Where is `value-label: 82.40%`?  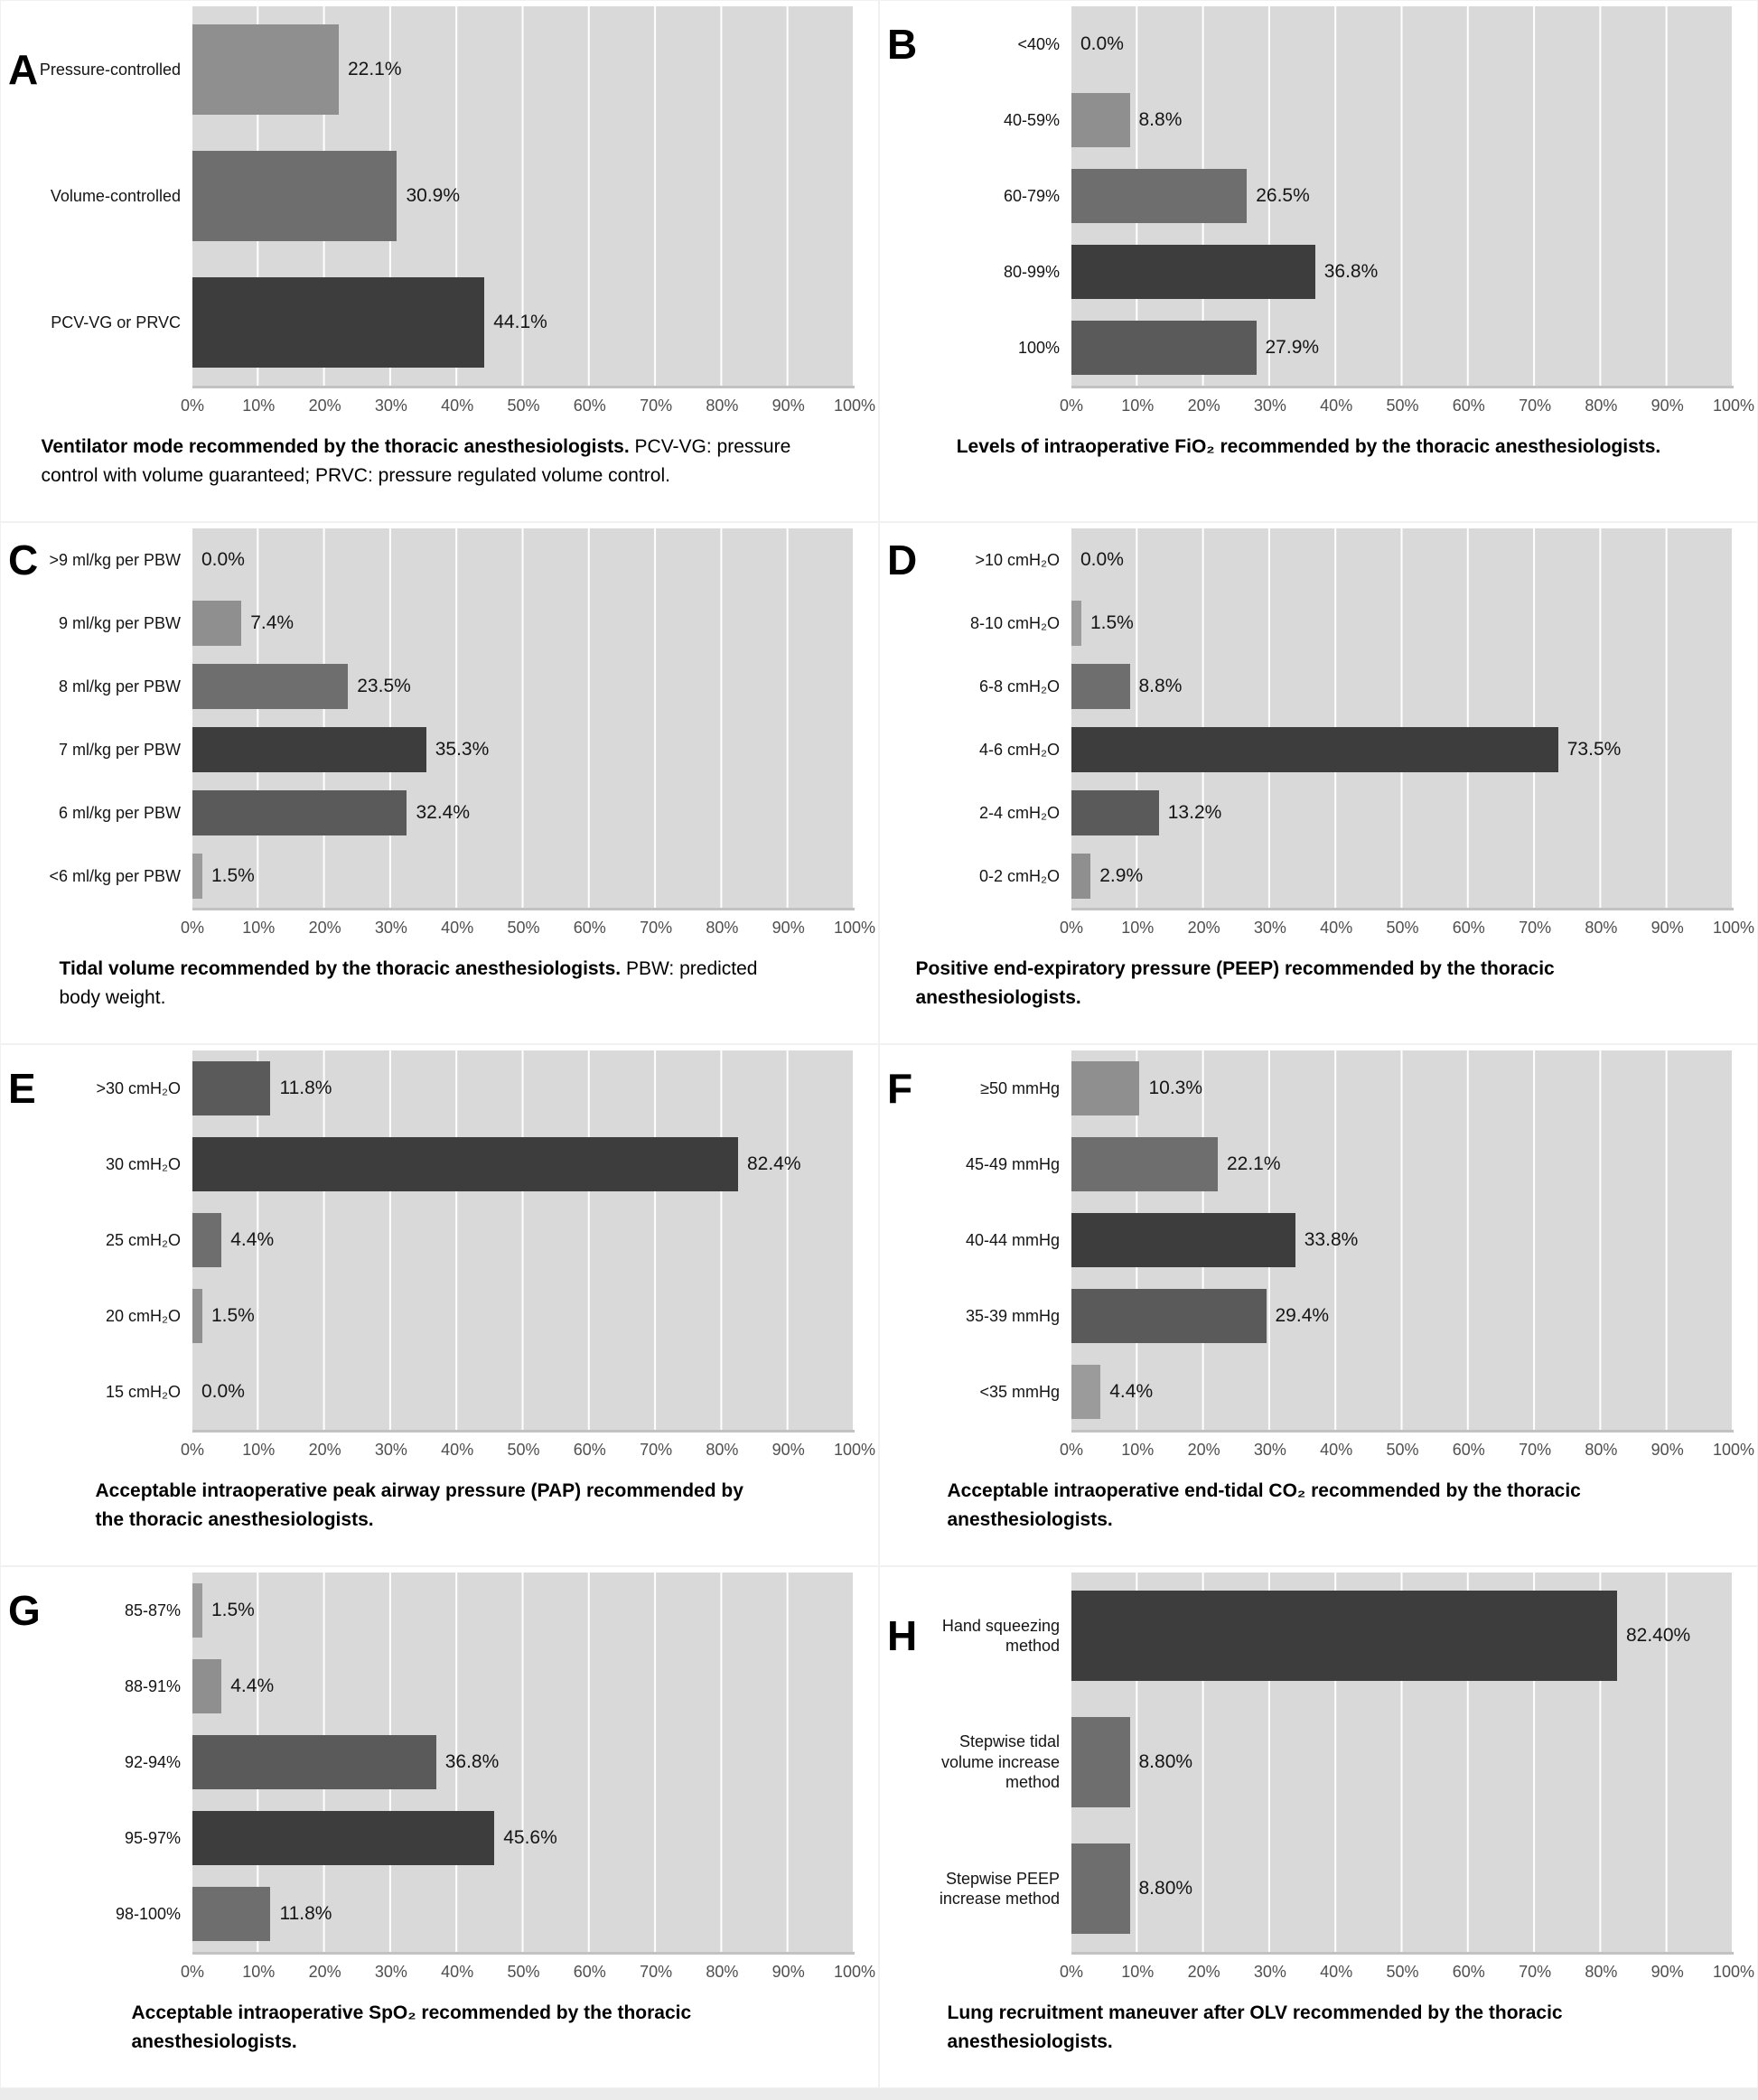
value-label: 82.40% is located at coordinates (1658, 1635).